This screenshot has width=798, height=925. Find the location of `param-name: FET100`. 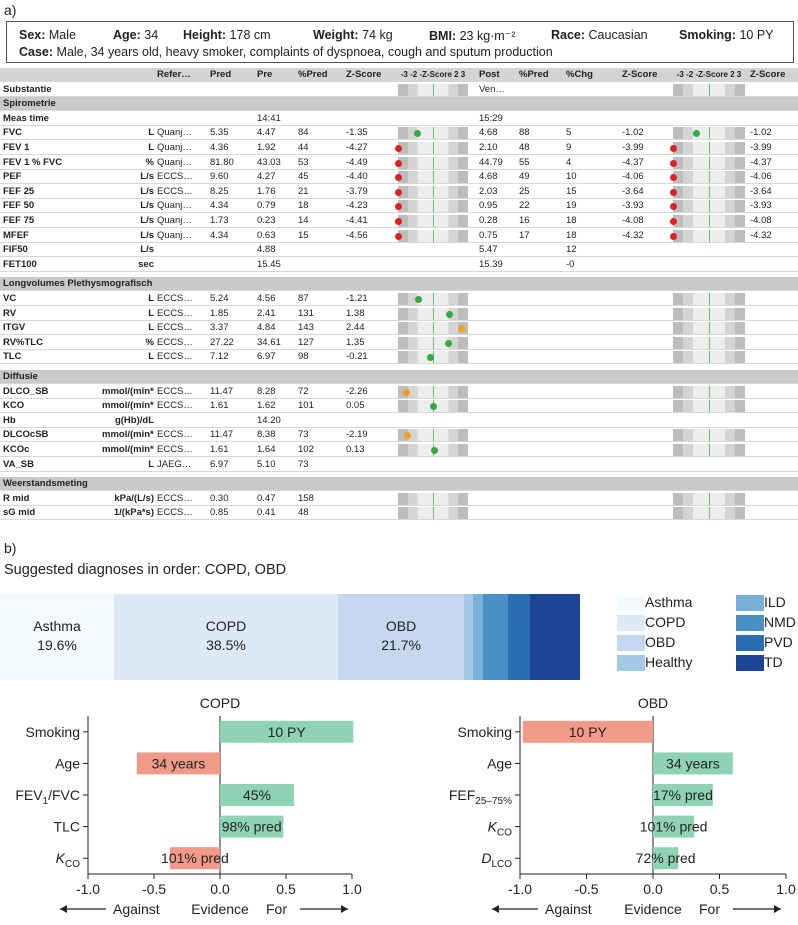

param-name: FET100 is located at coordinates (20, 264).